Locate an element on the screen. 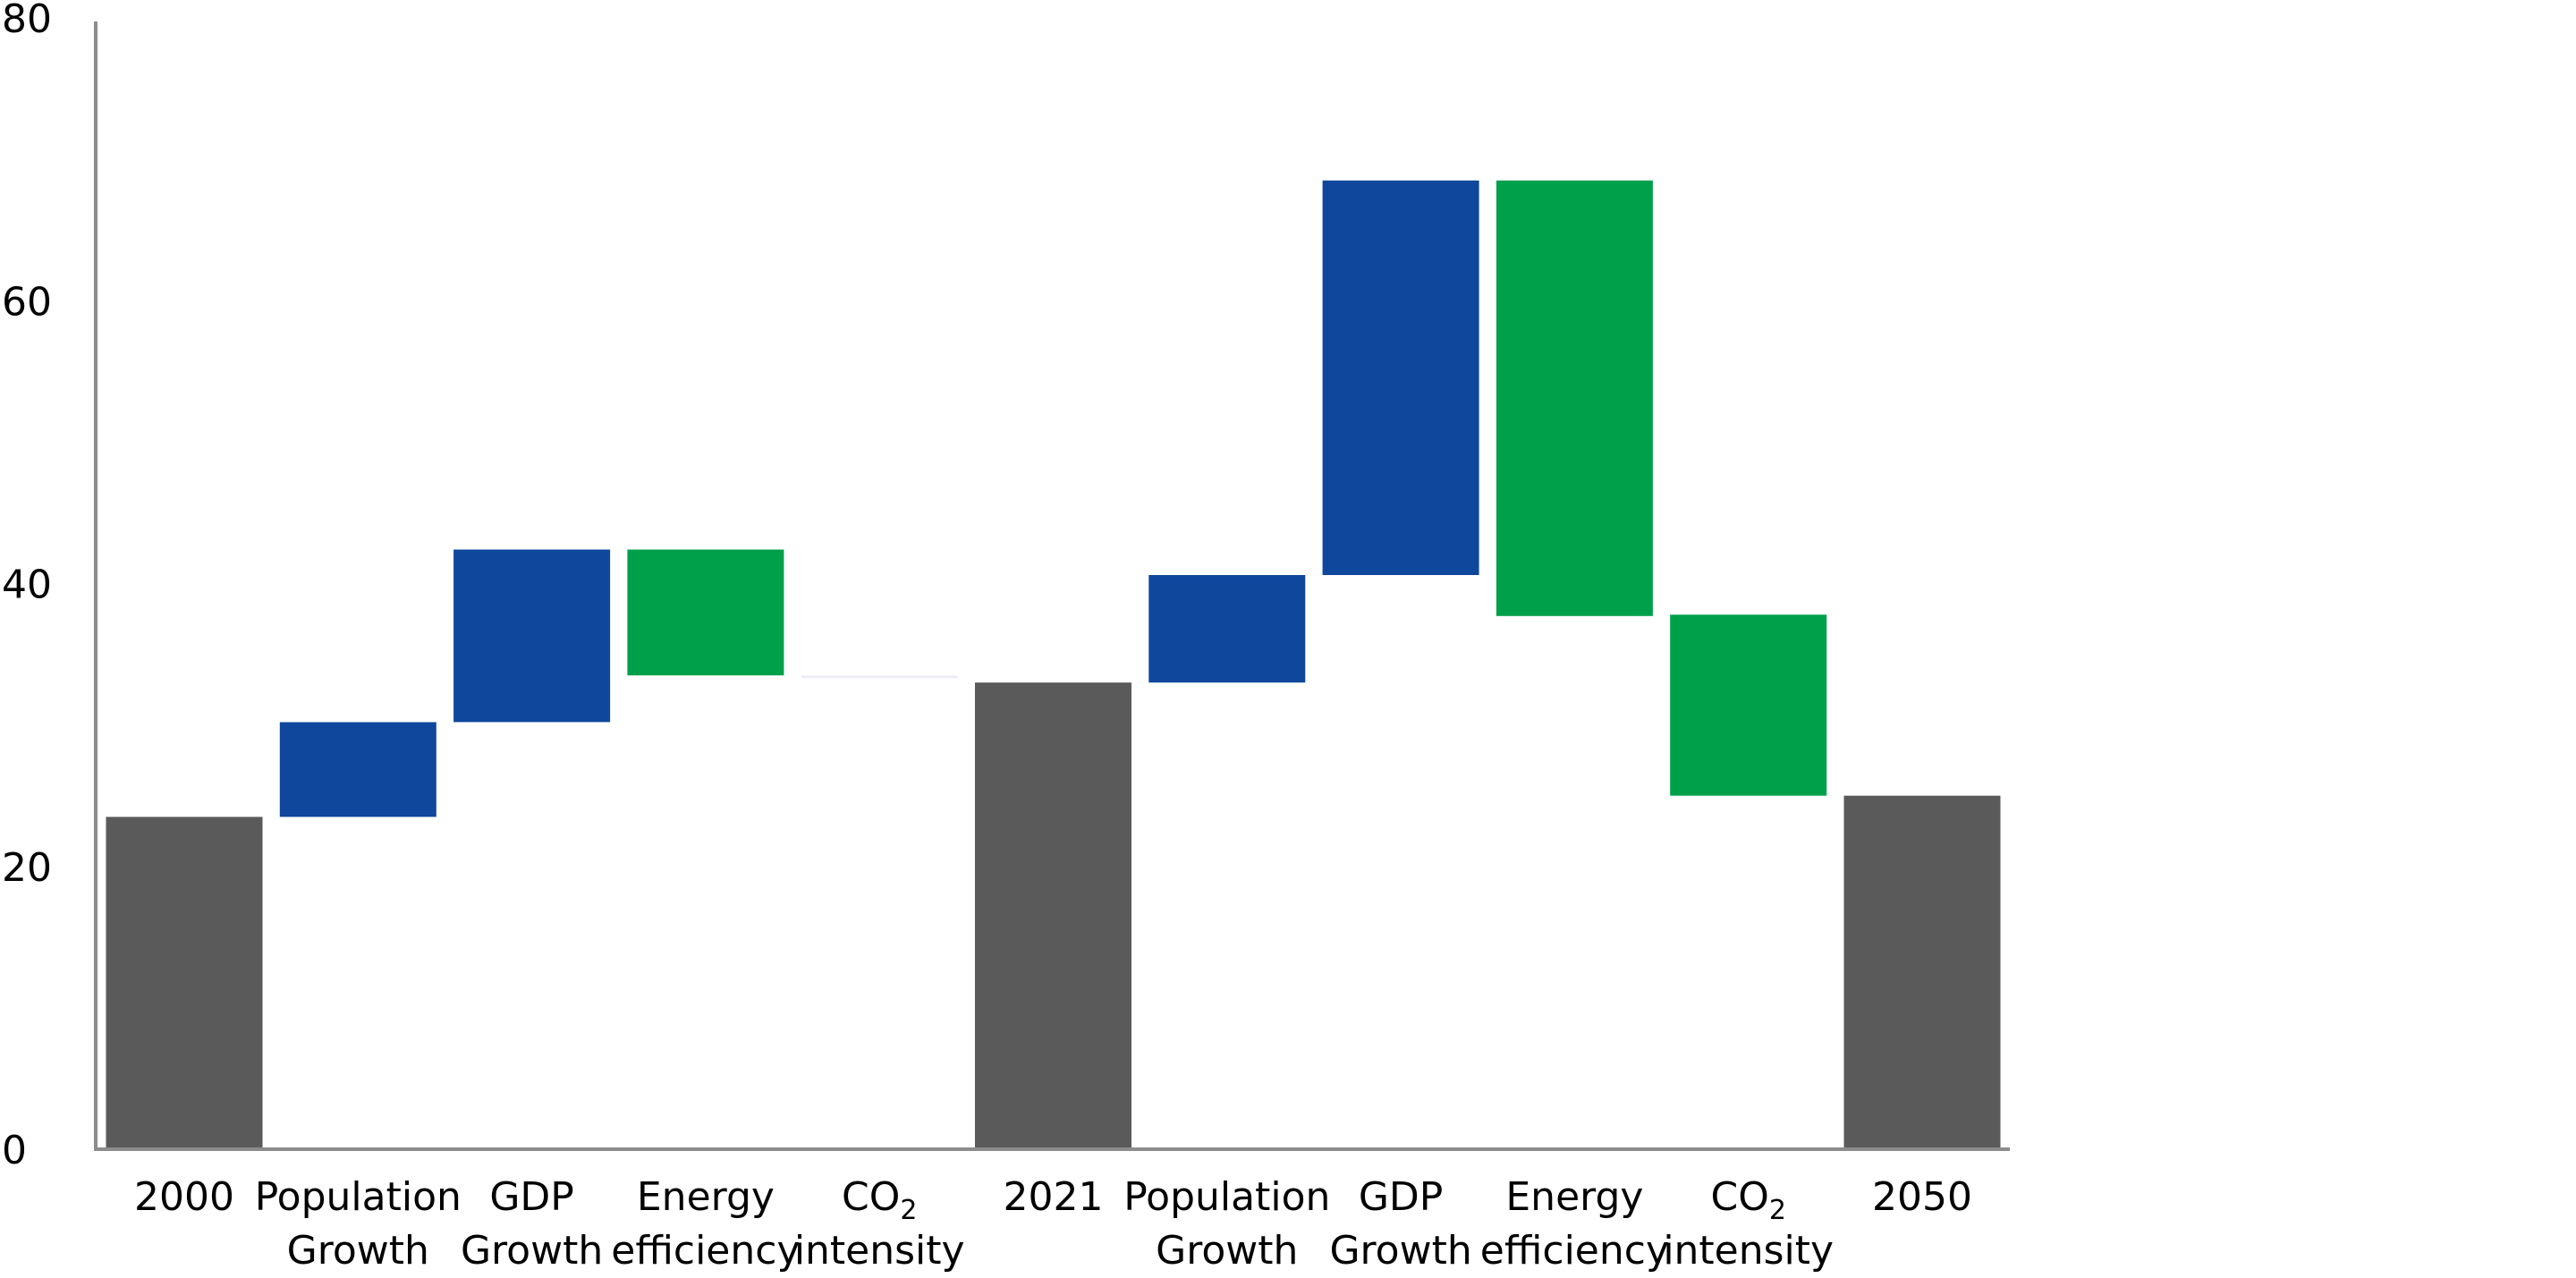 This screenshot has width=2576, height=1278. y-tick-label: 0 is located at coordinates (14, 1150).